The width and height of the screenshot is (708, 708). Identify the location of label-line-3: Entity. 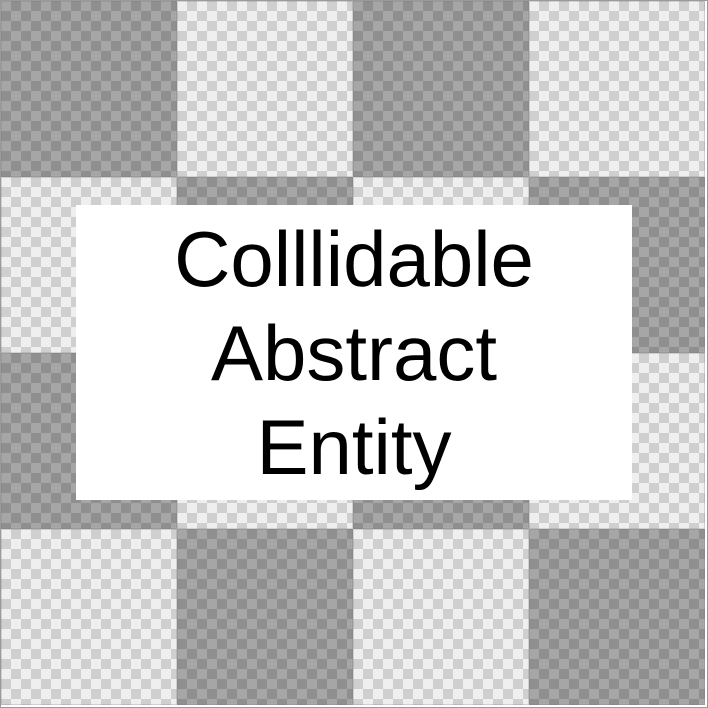
(354, 446).